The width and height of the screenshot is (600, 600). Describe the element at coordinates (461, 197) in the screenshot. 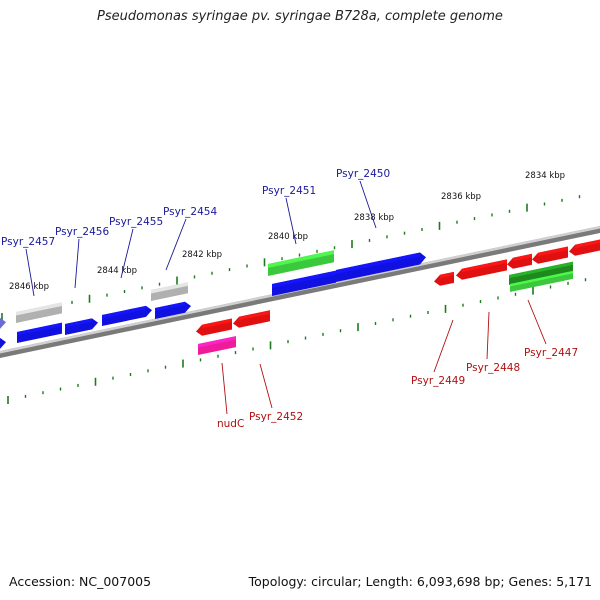

I see `ruler-tick-label: 2836 kbp` at that location.